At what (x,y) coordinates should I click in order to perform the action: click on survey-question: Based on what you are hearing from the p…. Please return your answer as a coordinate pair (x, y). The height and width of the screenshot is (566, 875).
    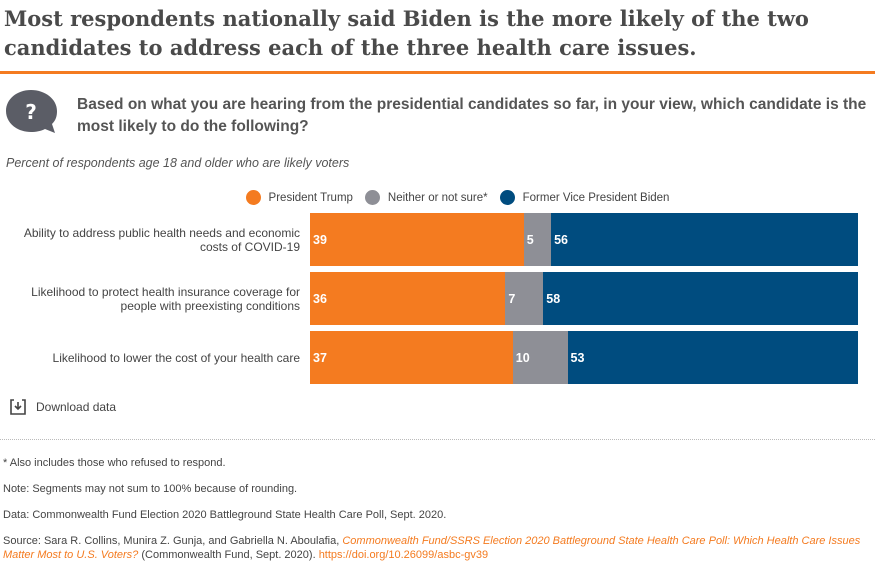
    Looking at the image, I should click on (472, 115).